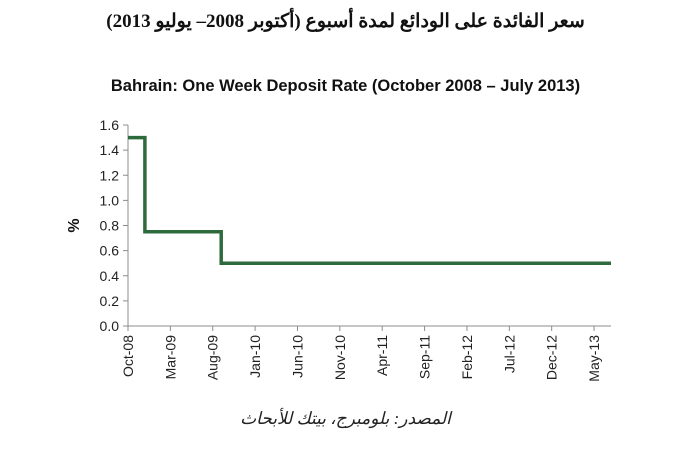  What do you see at coordinates (552, 357) in the screenshot?
I see `x-tick-label: Dec-12` at bounding box center [552, 357].